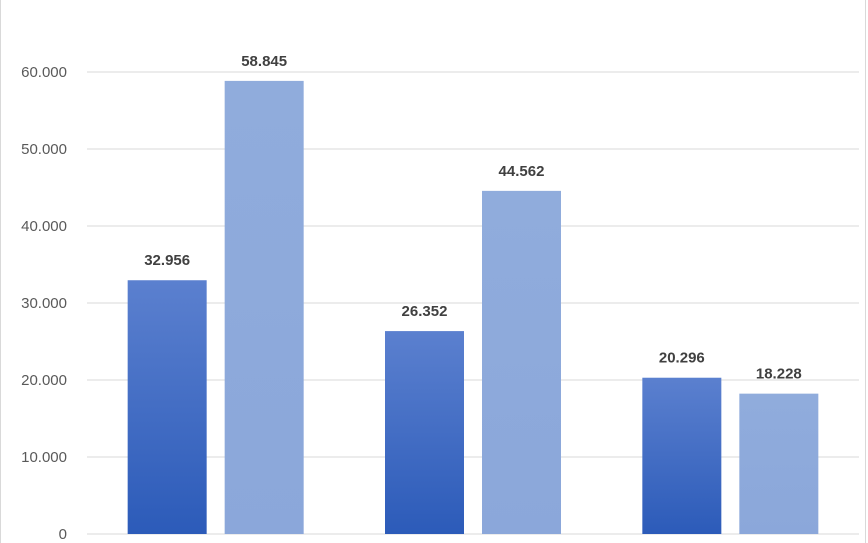 This screenshot has width=868, height=543. I want to click on data-label: 58.845, so click(264, 61).